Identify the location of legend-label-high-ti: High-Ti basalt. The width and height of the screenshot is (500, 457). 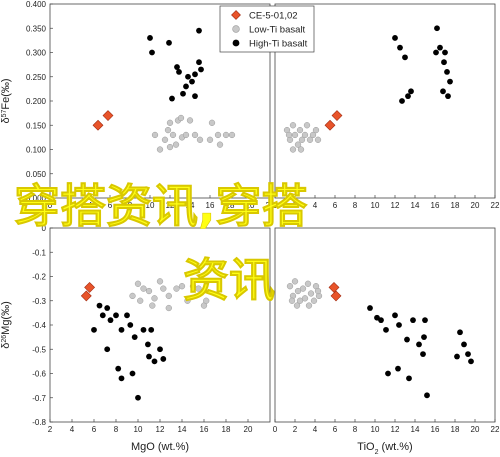
(278, 44).